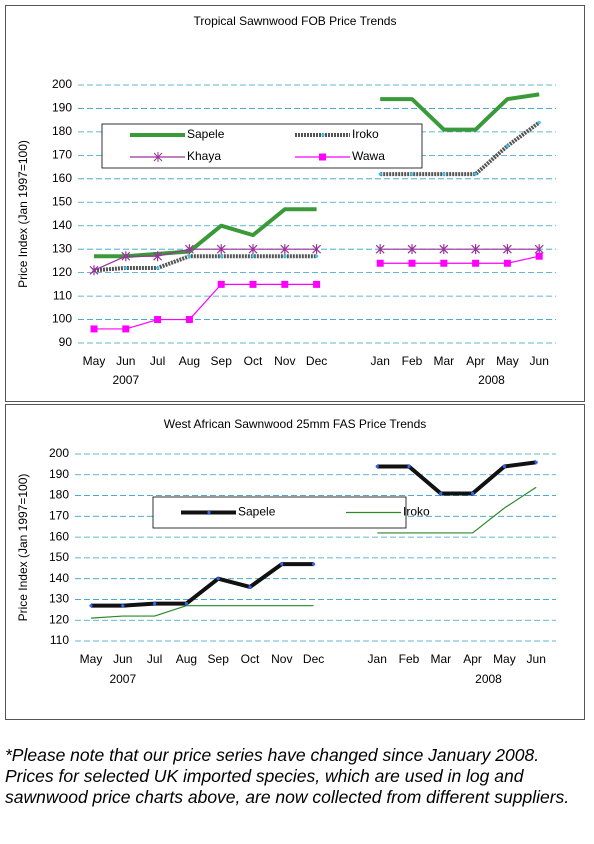 This screenshot has height=844, width=594. Describe the element at coordinates (222, 361) in the screenshot. I see `x-tick-label: Sep` at that location.